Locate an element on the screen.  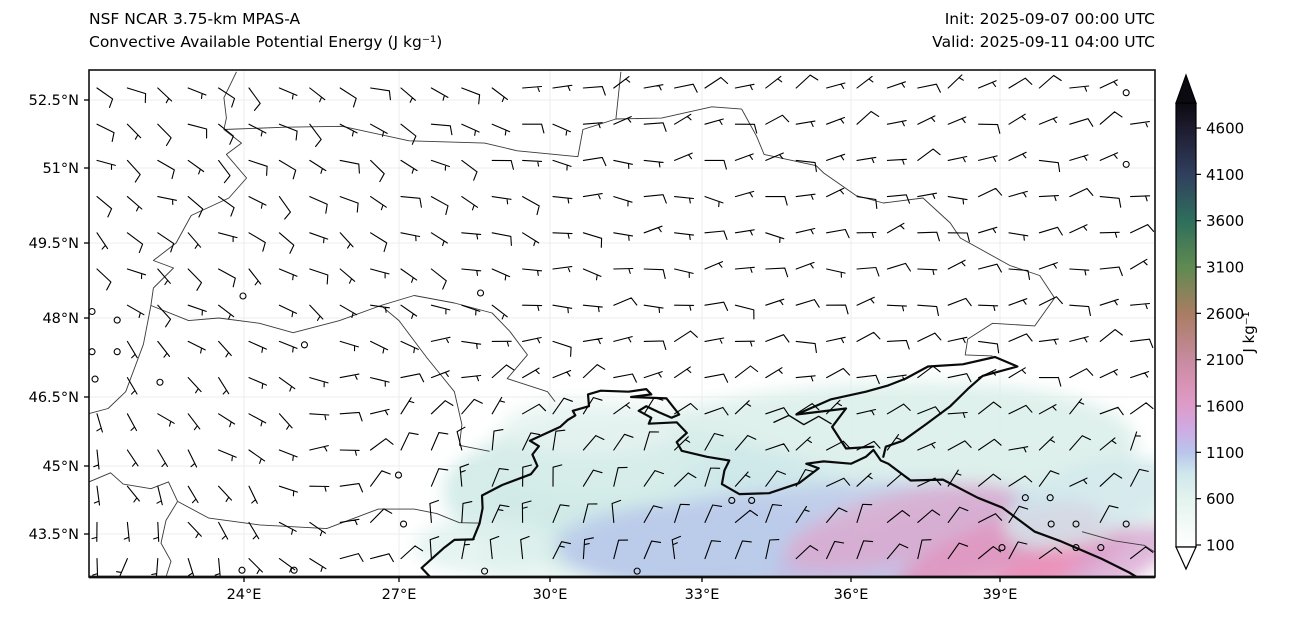
y-tick-label: 46.5°N is located at coordinates (54, 398).